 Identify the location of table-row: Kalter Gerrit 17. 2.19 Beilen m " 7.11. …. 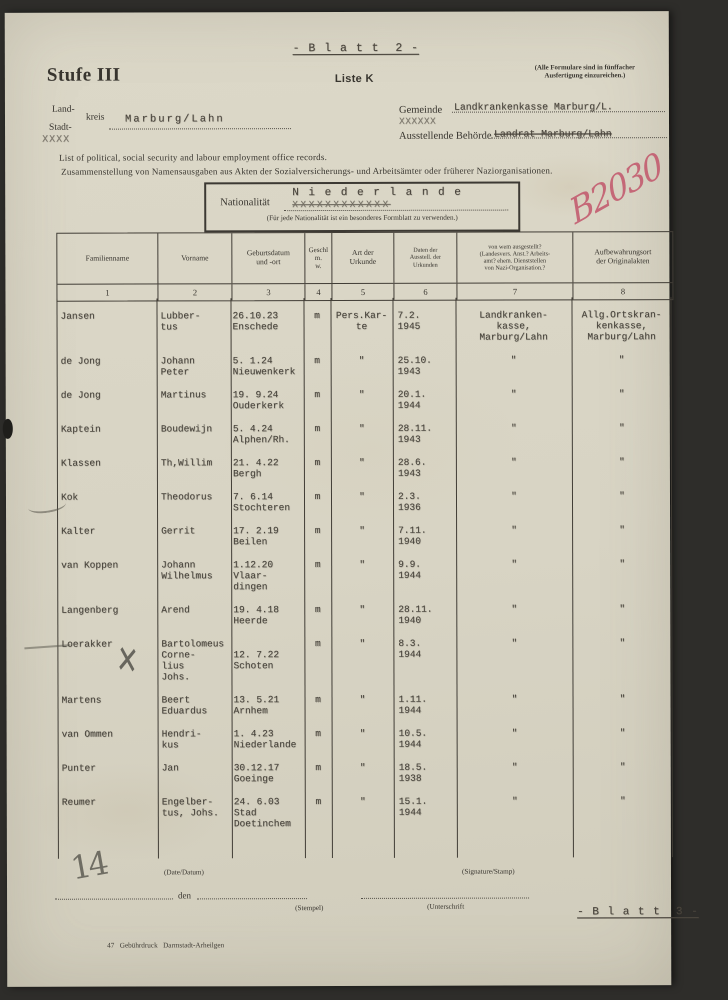
(364, 536).